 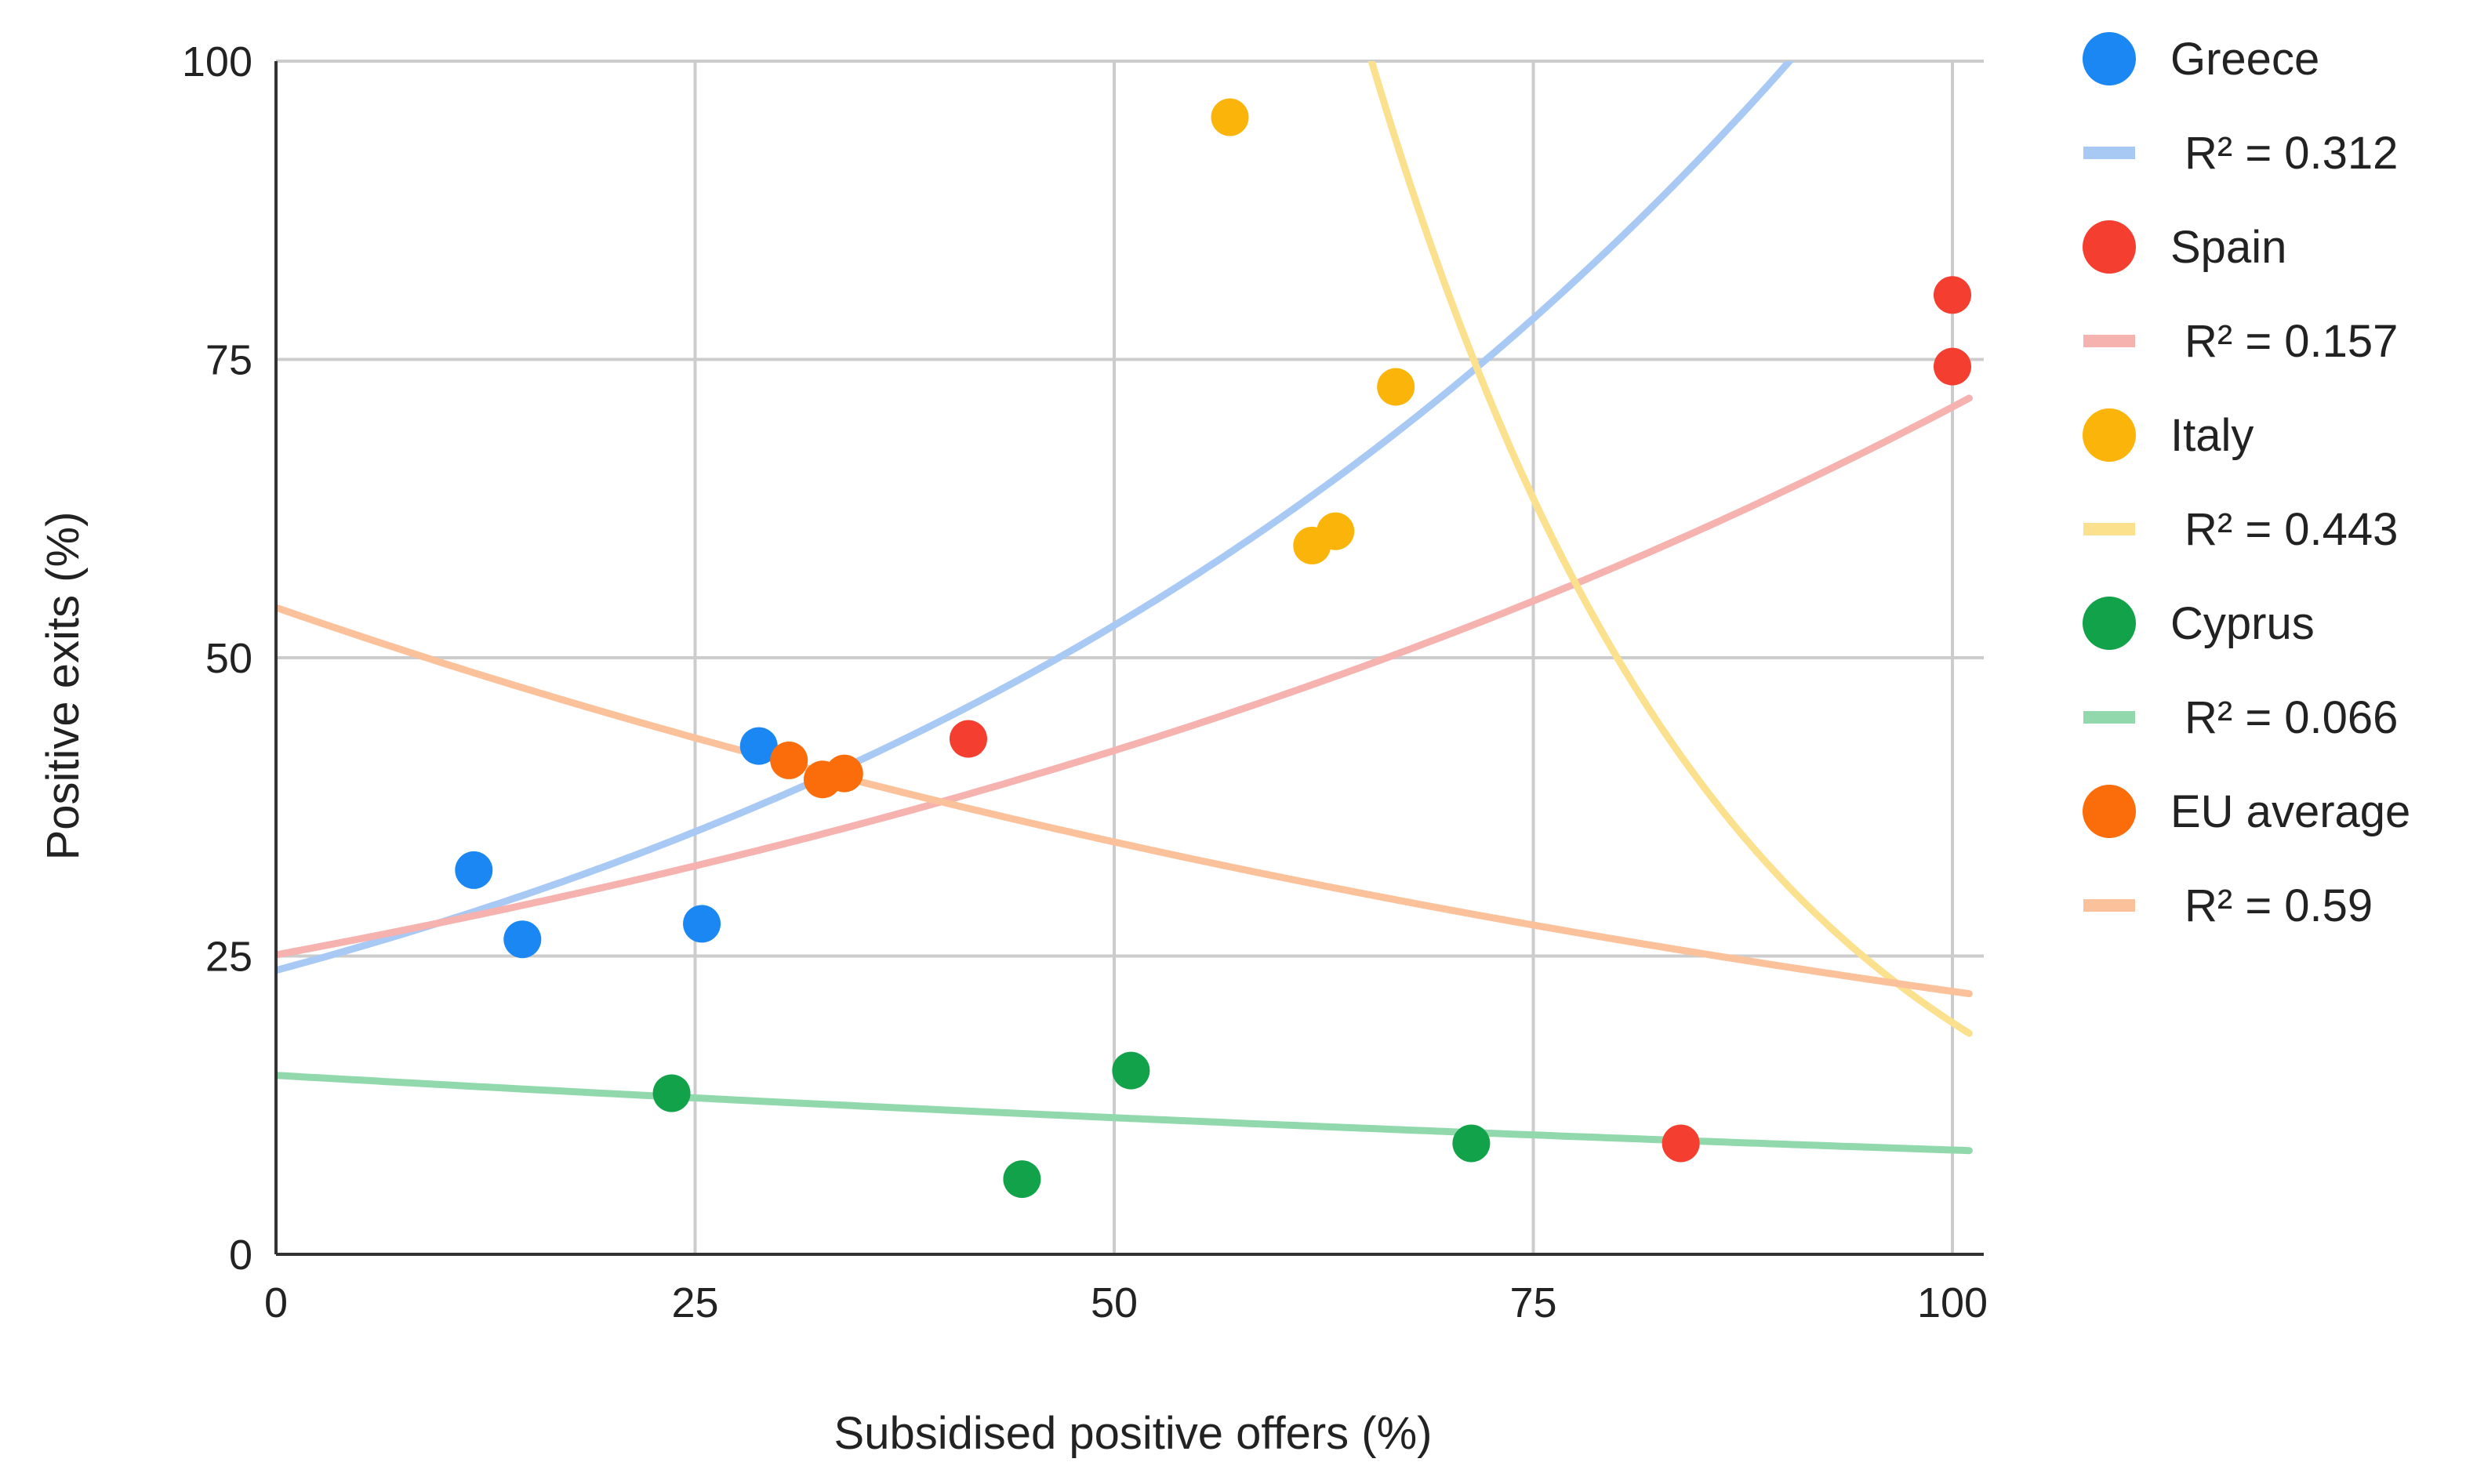 What do you see at coordinates (694, 1302) in the screenshot?
I see `x-tick-label: 25` at bounding box center [694, 1302].